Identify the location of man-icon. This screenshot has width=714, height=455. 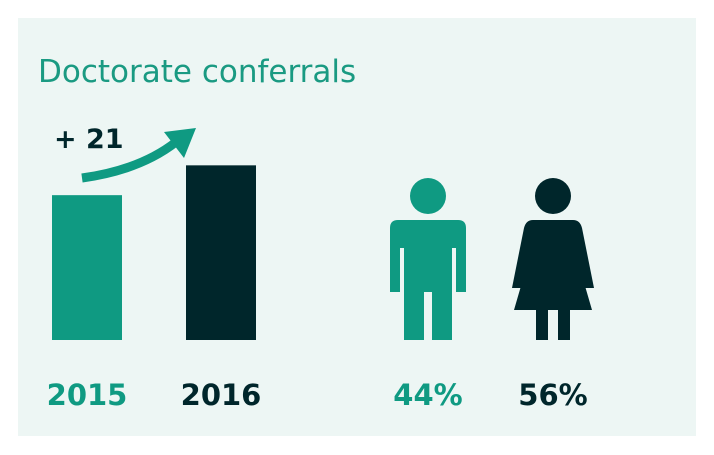
(428, 259).